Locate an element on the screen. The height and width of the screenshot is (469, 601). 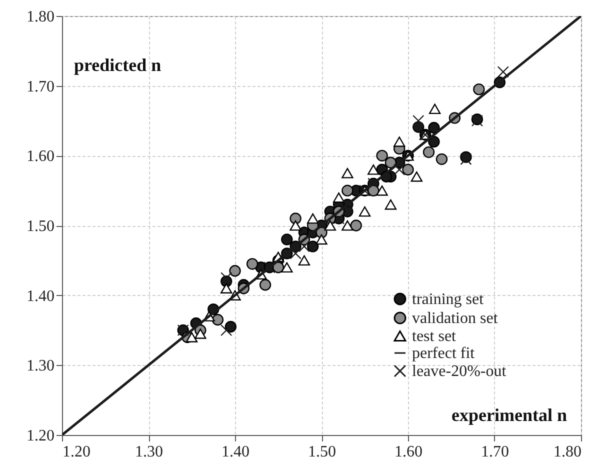
legend-label: validation set is located at coordinates (455, 318).